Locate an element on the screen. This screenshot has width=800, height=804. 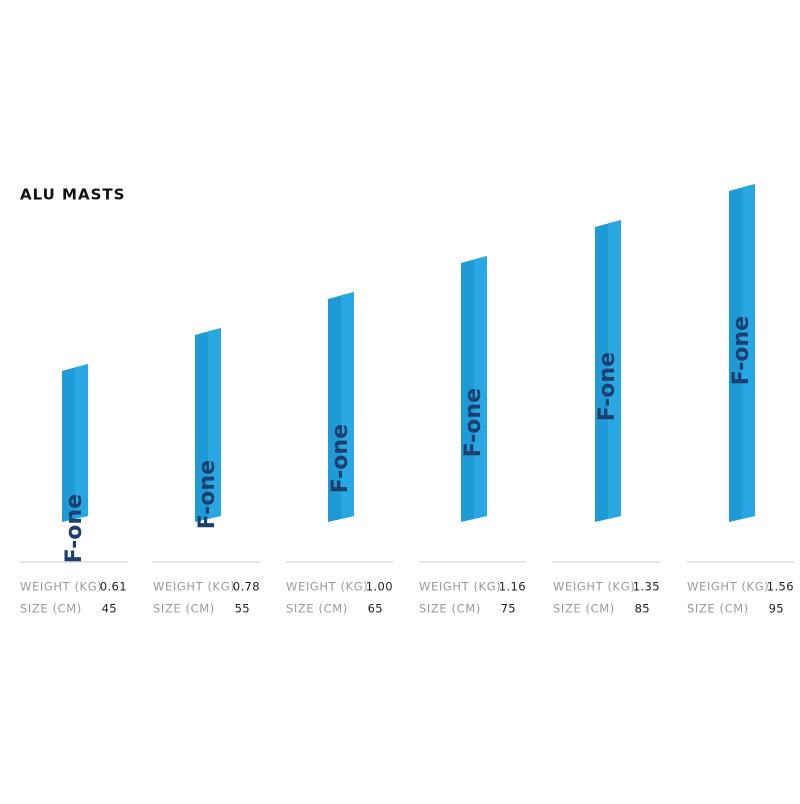
size-value: 75 is located at coordinates (508, 609).